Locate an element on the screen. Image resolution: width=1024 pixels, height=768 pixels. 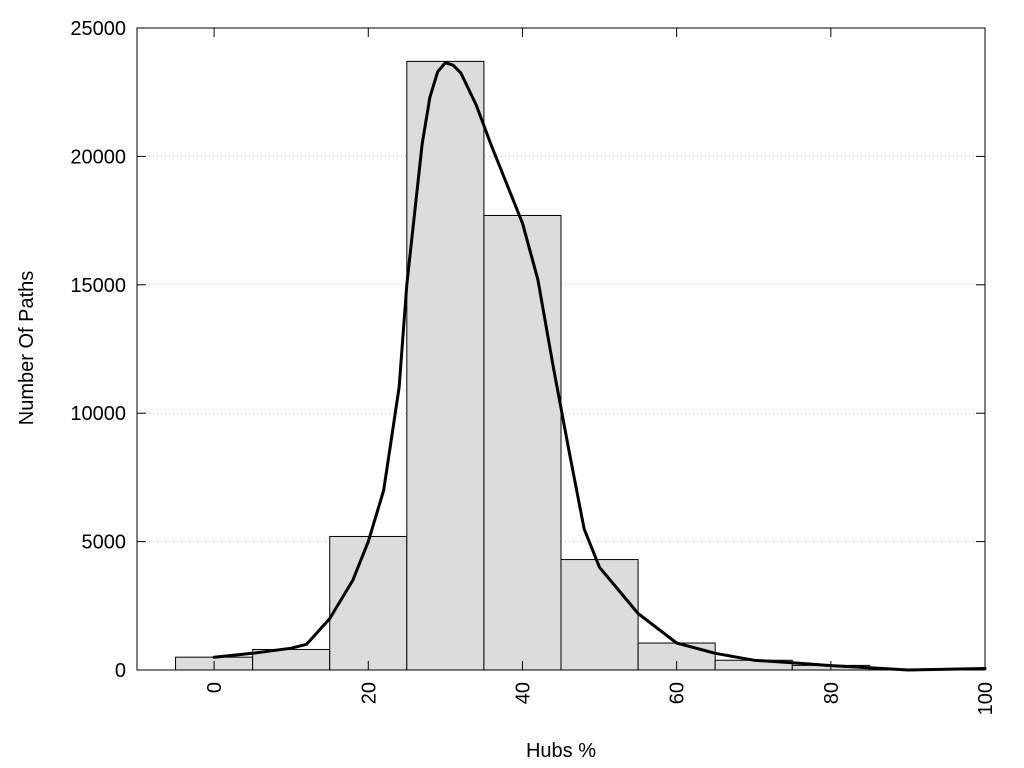
x-tick-label: 20 is located at coordinates (369, 693).